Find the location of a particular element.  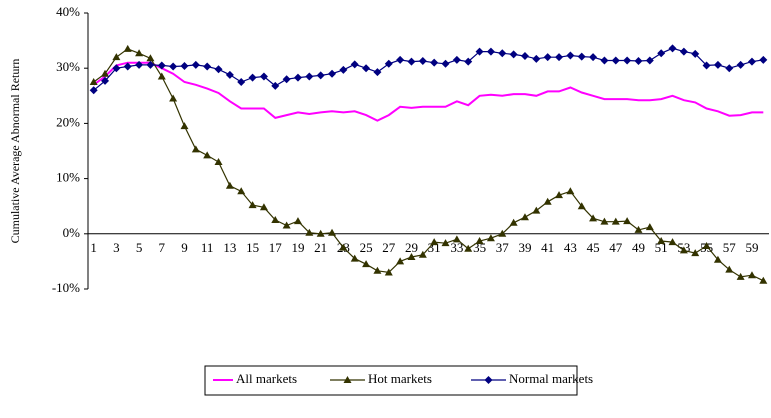

series-line is located at coordinates (428, 91).